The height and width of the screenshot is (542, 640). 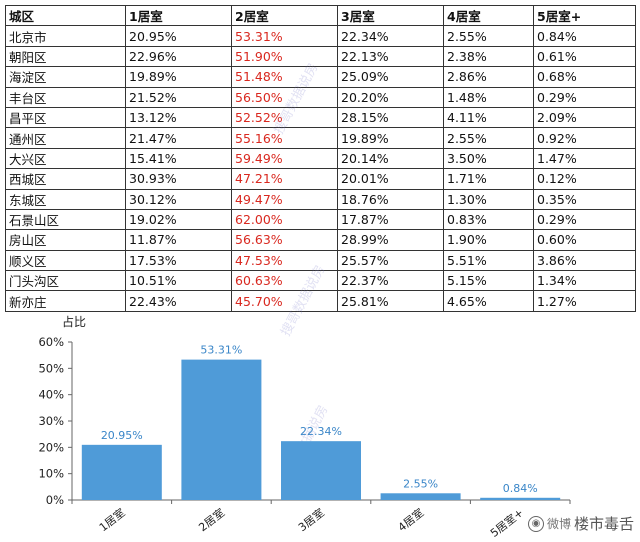 I want to click on y-tick-label: 50%, so click(x=51, y=368).